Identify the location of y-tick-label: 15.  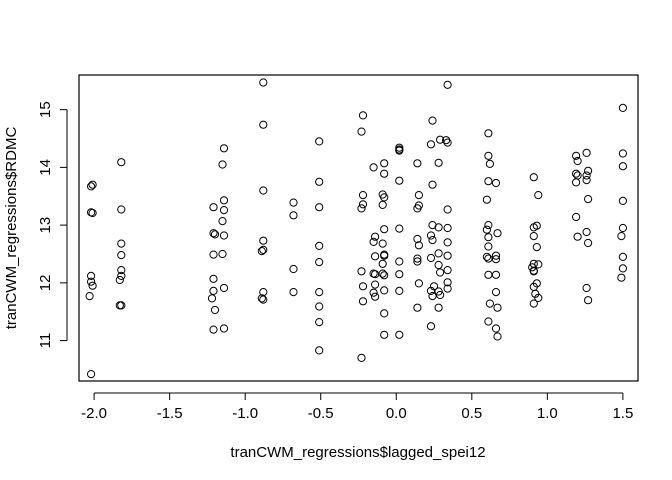
(45, 109).